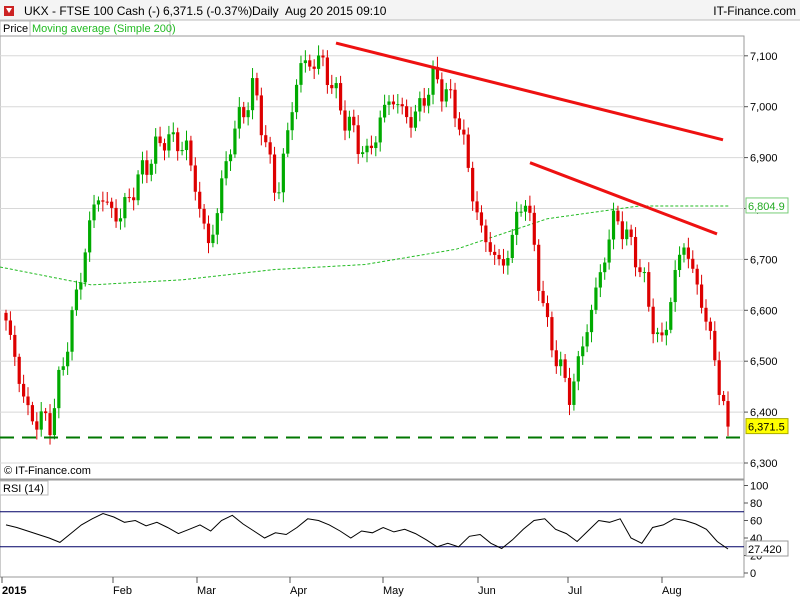  Describe the element at coordinates (393, 591) in the screenshot. I see `x-tick-label: May` at that location.